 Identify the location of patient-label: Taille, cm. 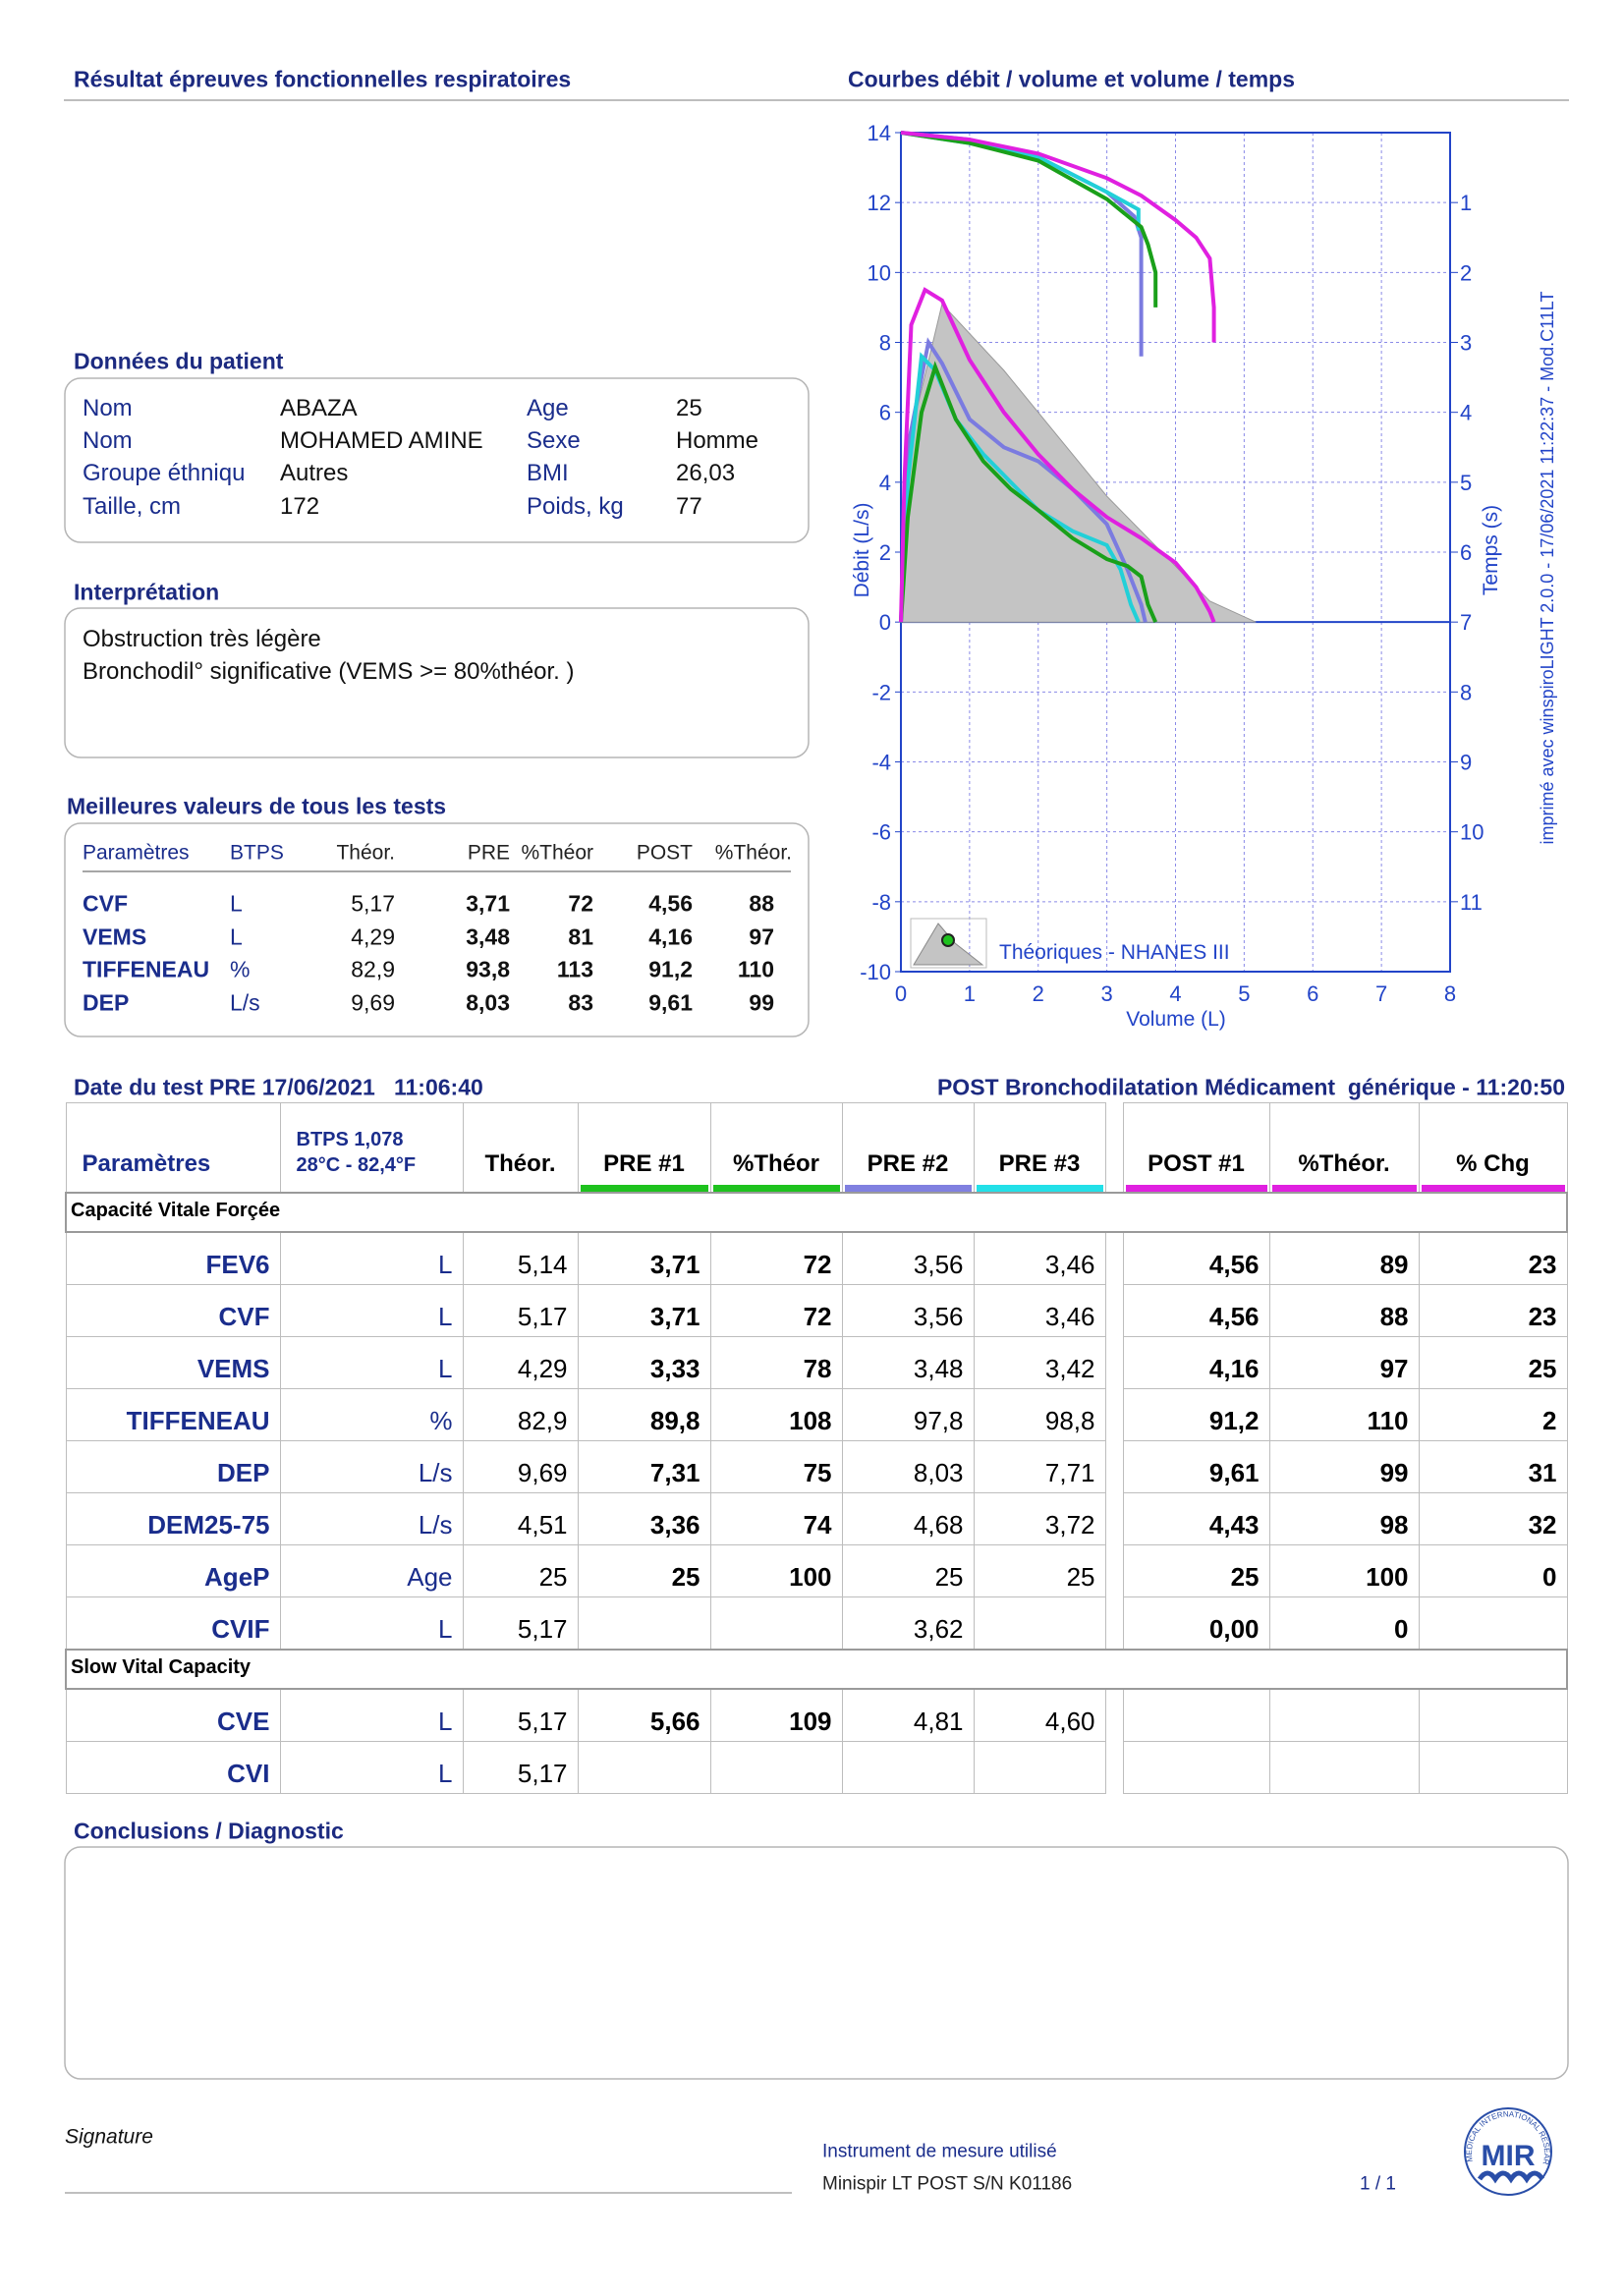
(132, 506).